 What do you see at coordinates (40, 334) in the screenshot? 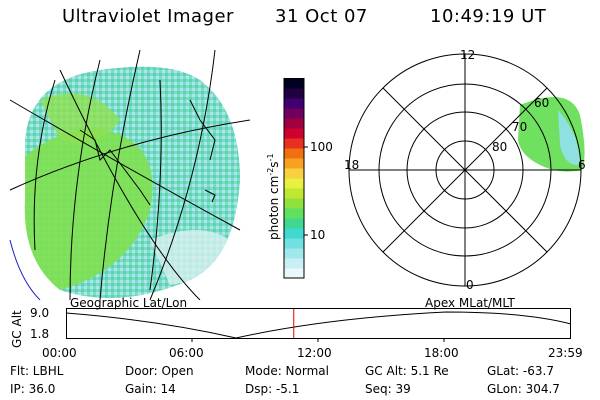
I see `altitude-y-bottom: 1.8` at bounding box center [40, 334].